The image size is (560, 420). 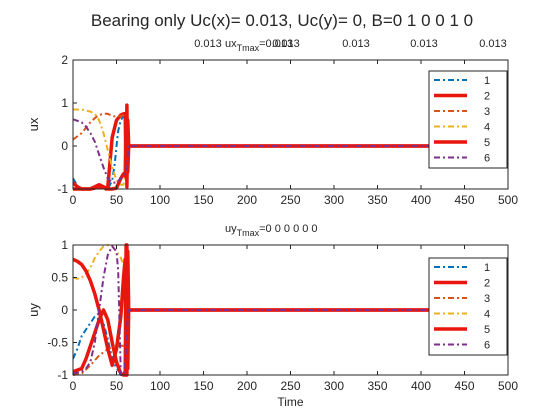 I want to click on y-tick-label: -0.5, so click(x=57, y=343).